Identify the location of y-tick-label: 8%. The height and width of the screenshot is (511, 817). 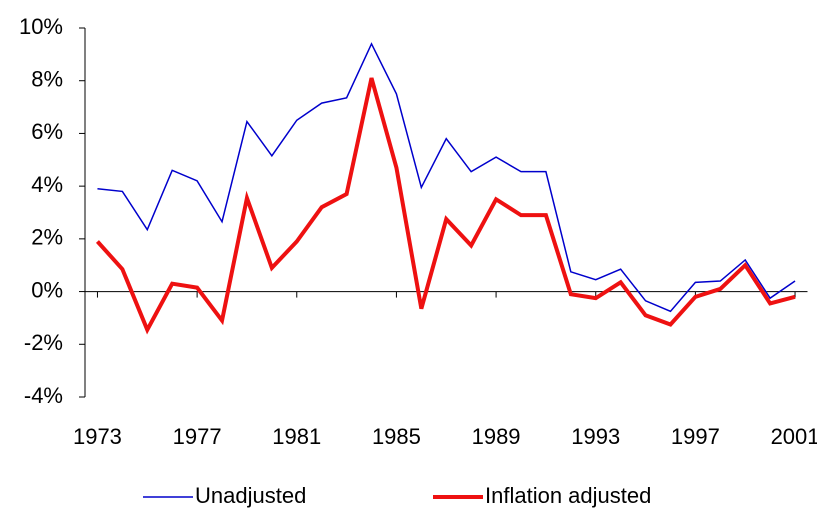
(47, 79).